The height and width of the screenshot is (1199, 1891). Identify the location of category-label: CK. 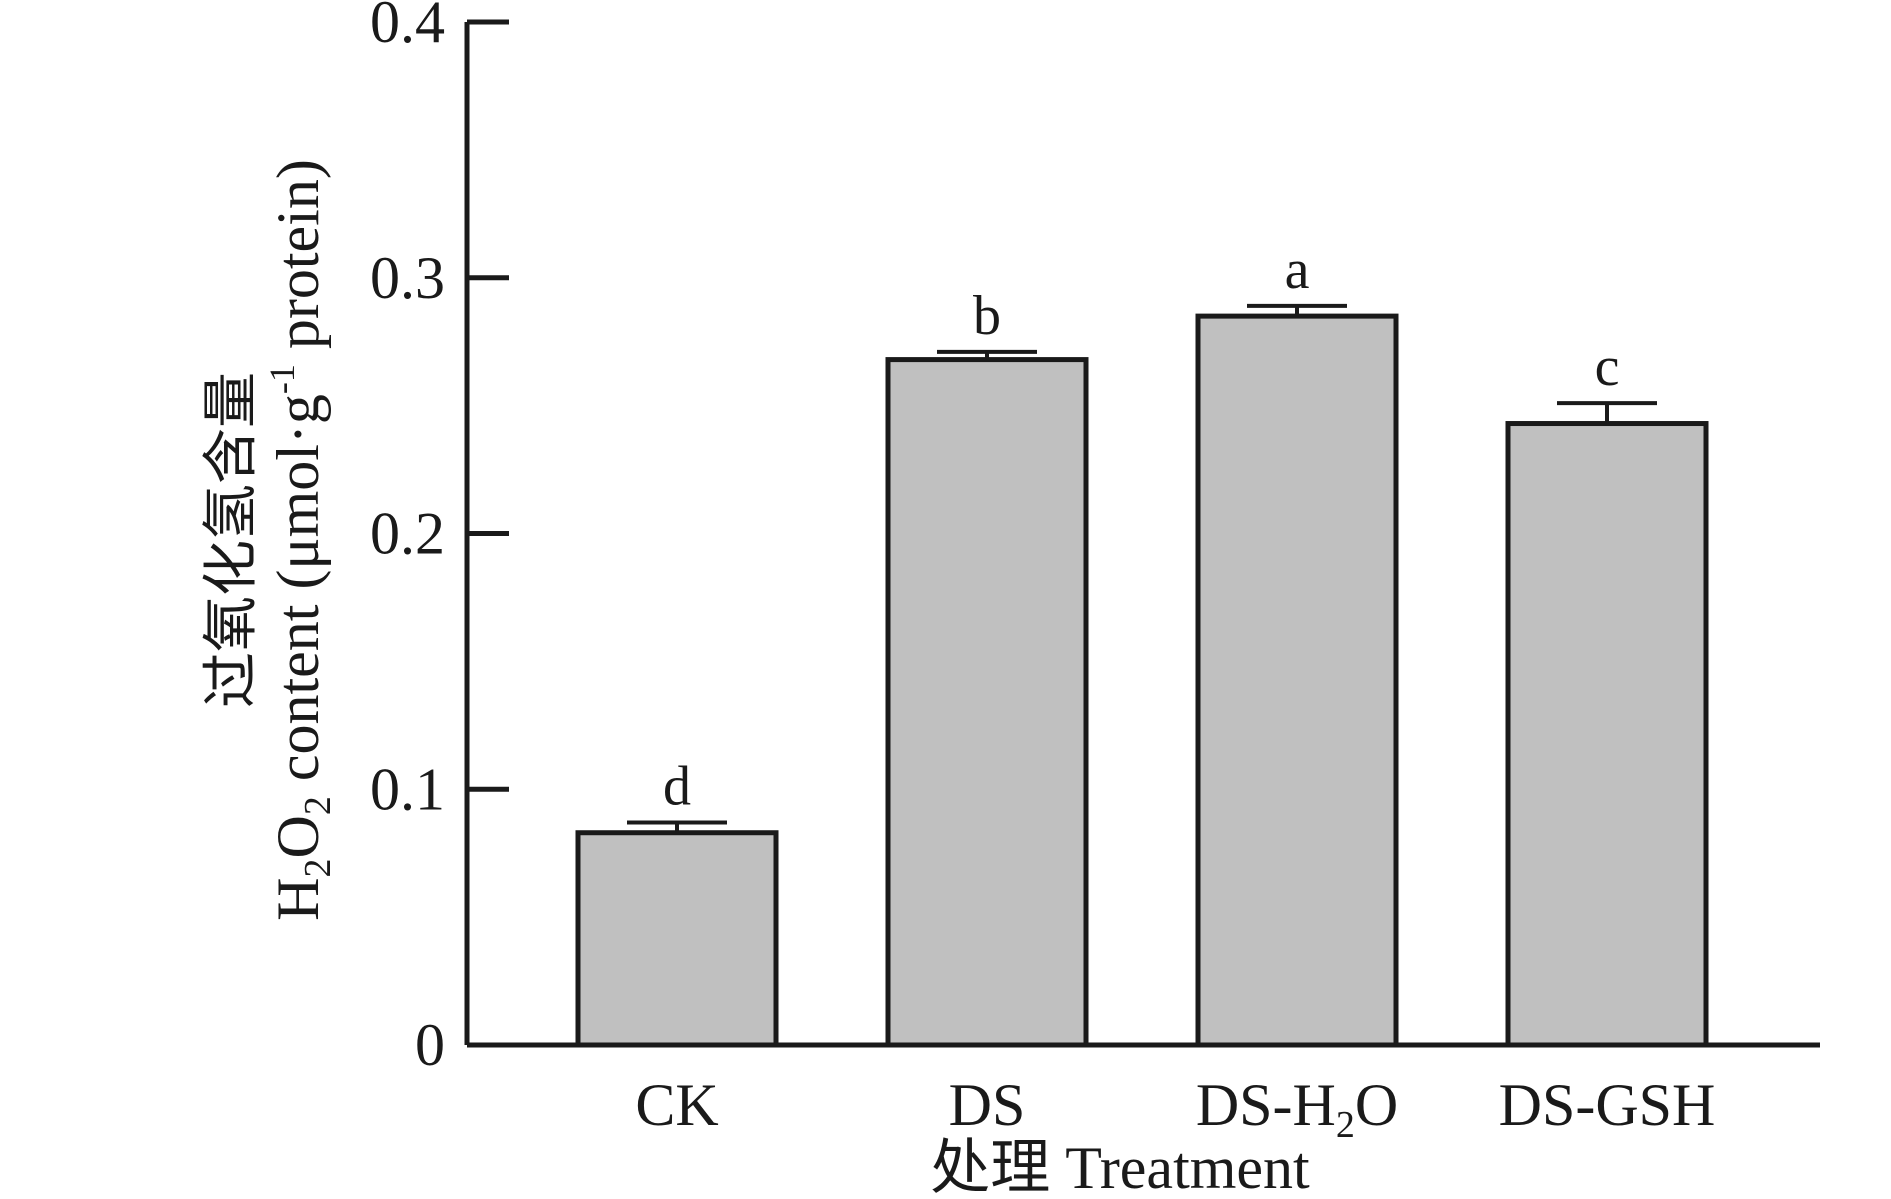
(676, 1105).